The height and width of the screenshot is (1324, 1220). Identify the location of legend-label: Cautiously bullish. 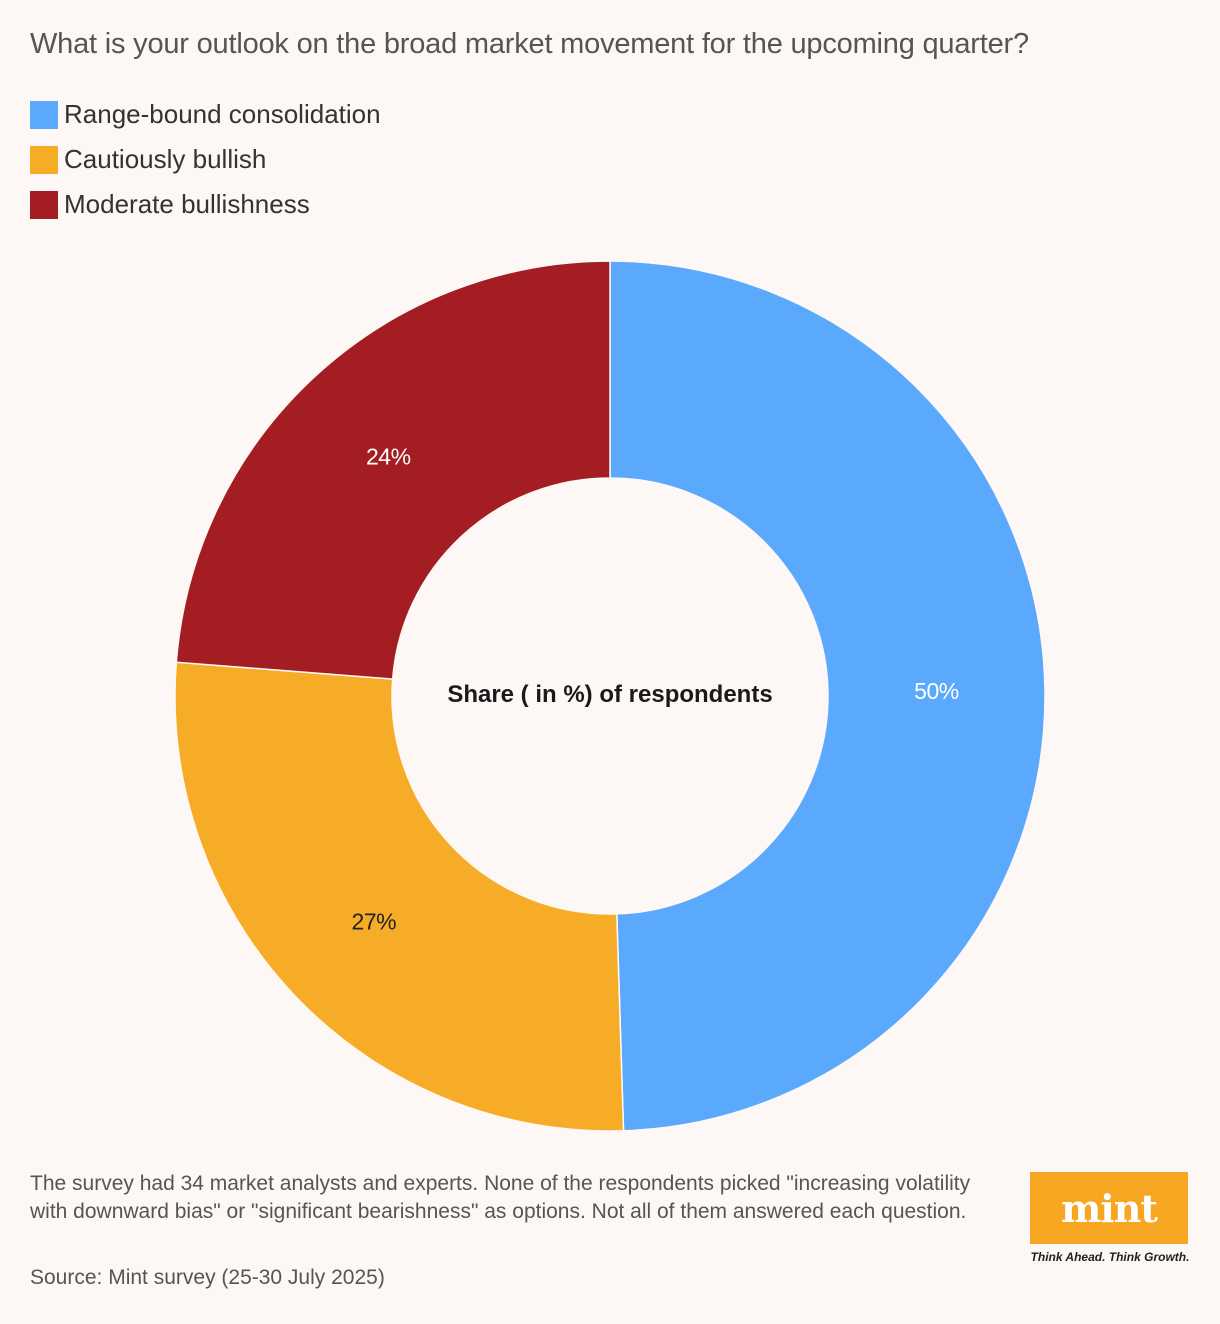
(165, 159).